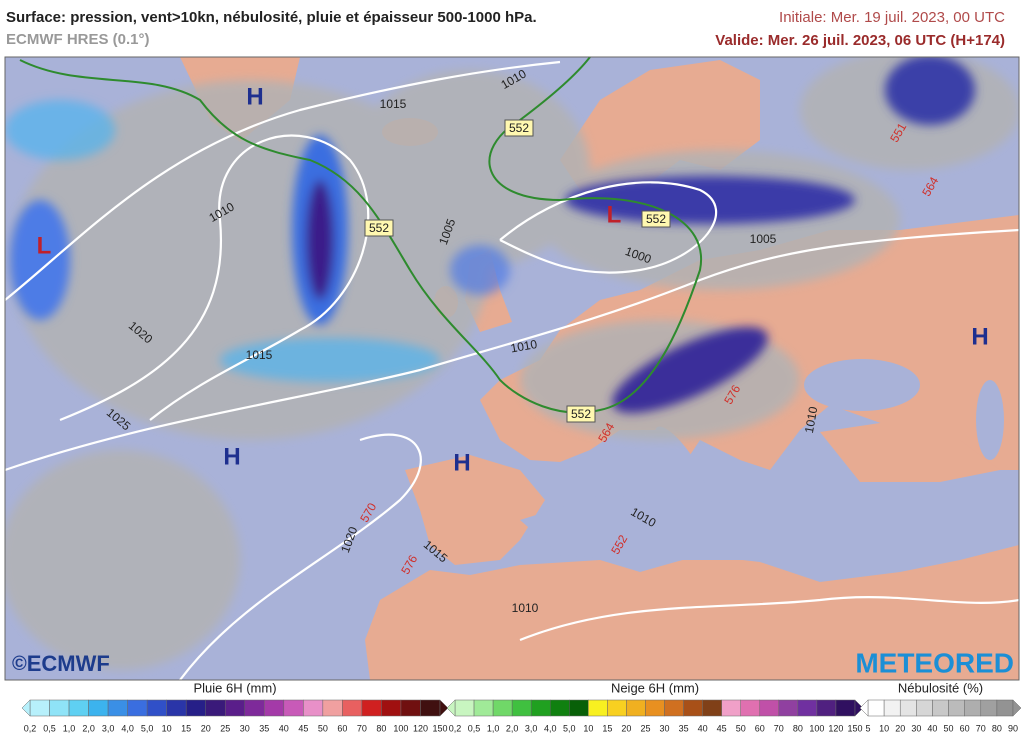 The width and height of the screenshot is (1024, 736). What do you see at coordinates (655, 687) in the screenshot?
I see `legend-title: Neige 6H (mm)` at bounding box center [655, 687].